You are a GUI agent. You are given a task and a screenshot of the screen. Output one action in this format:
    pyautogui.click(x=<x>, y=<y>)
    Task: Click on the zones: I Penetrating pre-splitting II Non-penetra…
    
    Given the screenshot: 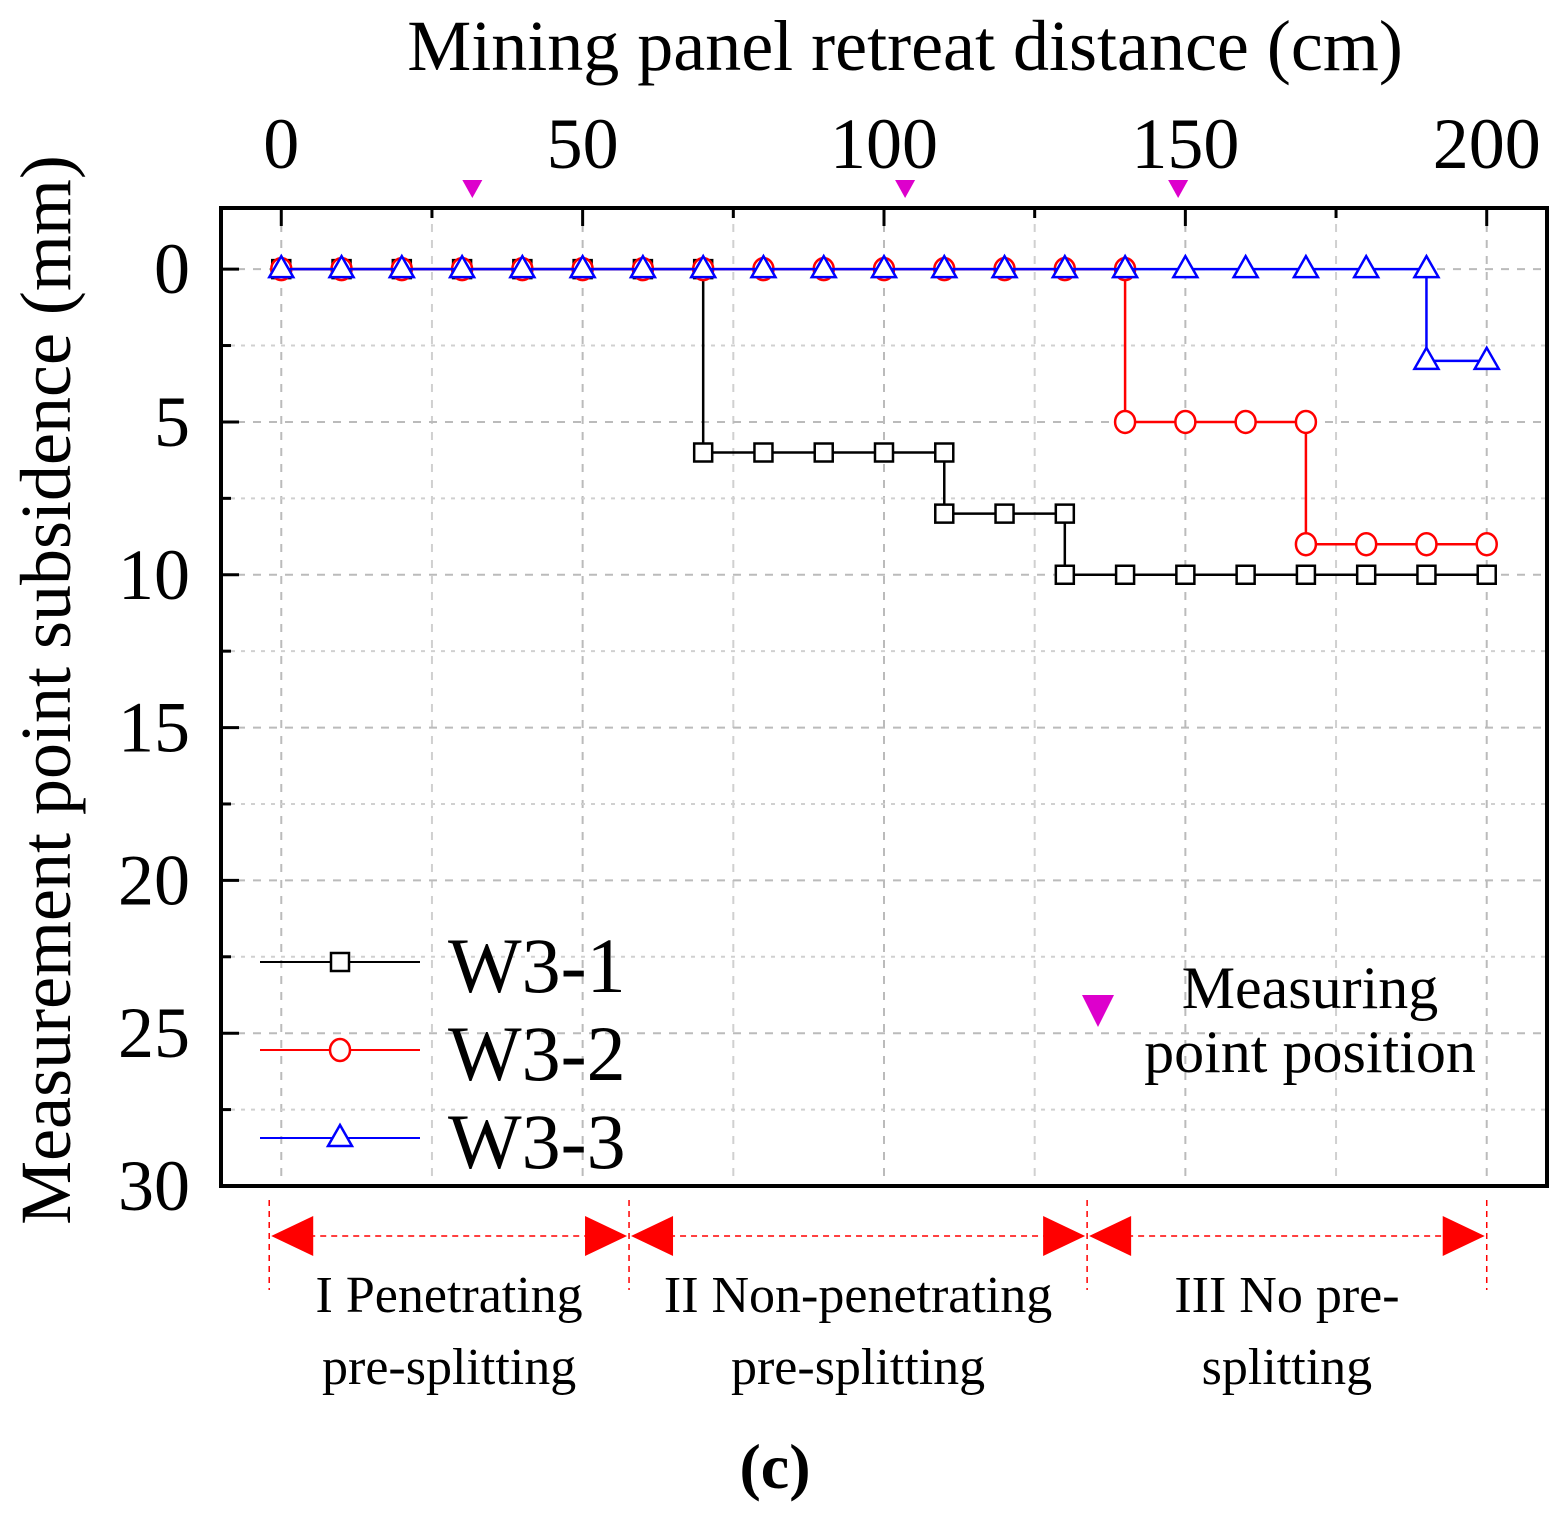 What is the action you would take?
    pyautogui.click(x=878, y=1298)
    